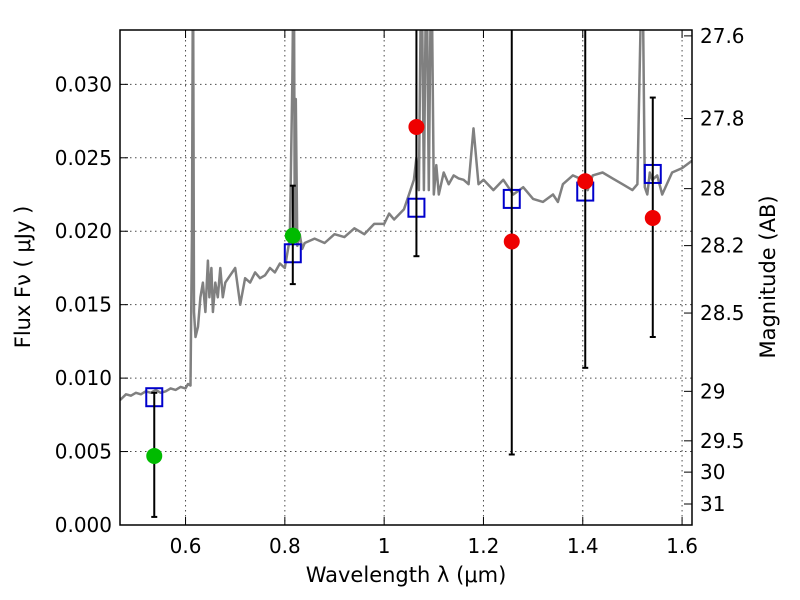 The image size is (800, 600). I want to click on y-tick-label: 0.015, so click(83, 305).